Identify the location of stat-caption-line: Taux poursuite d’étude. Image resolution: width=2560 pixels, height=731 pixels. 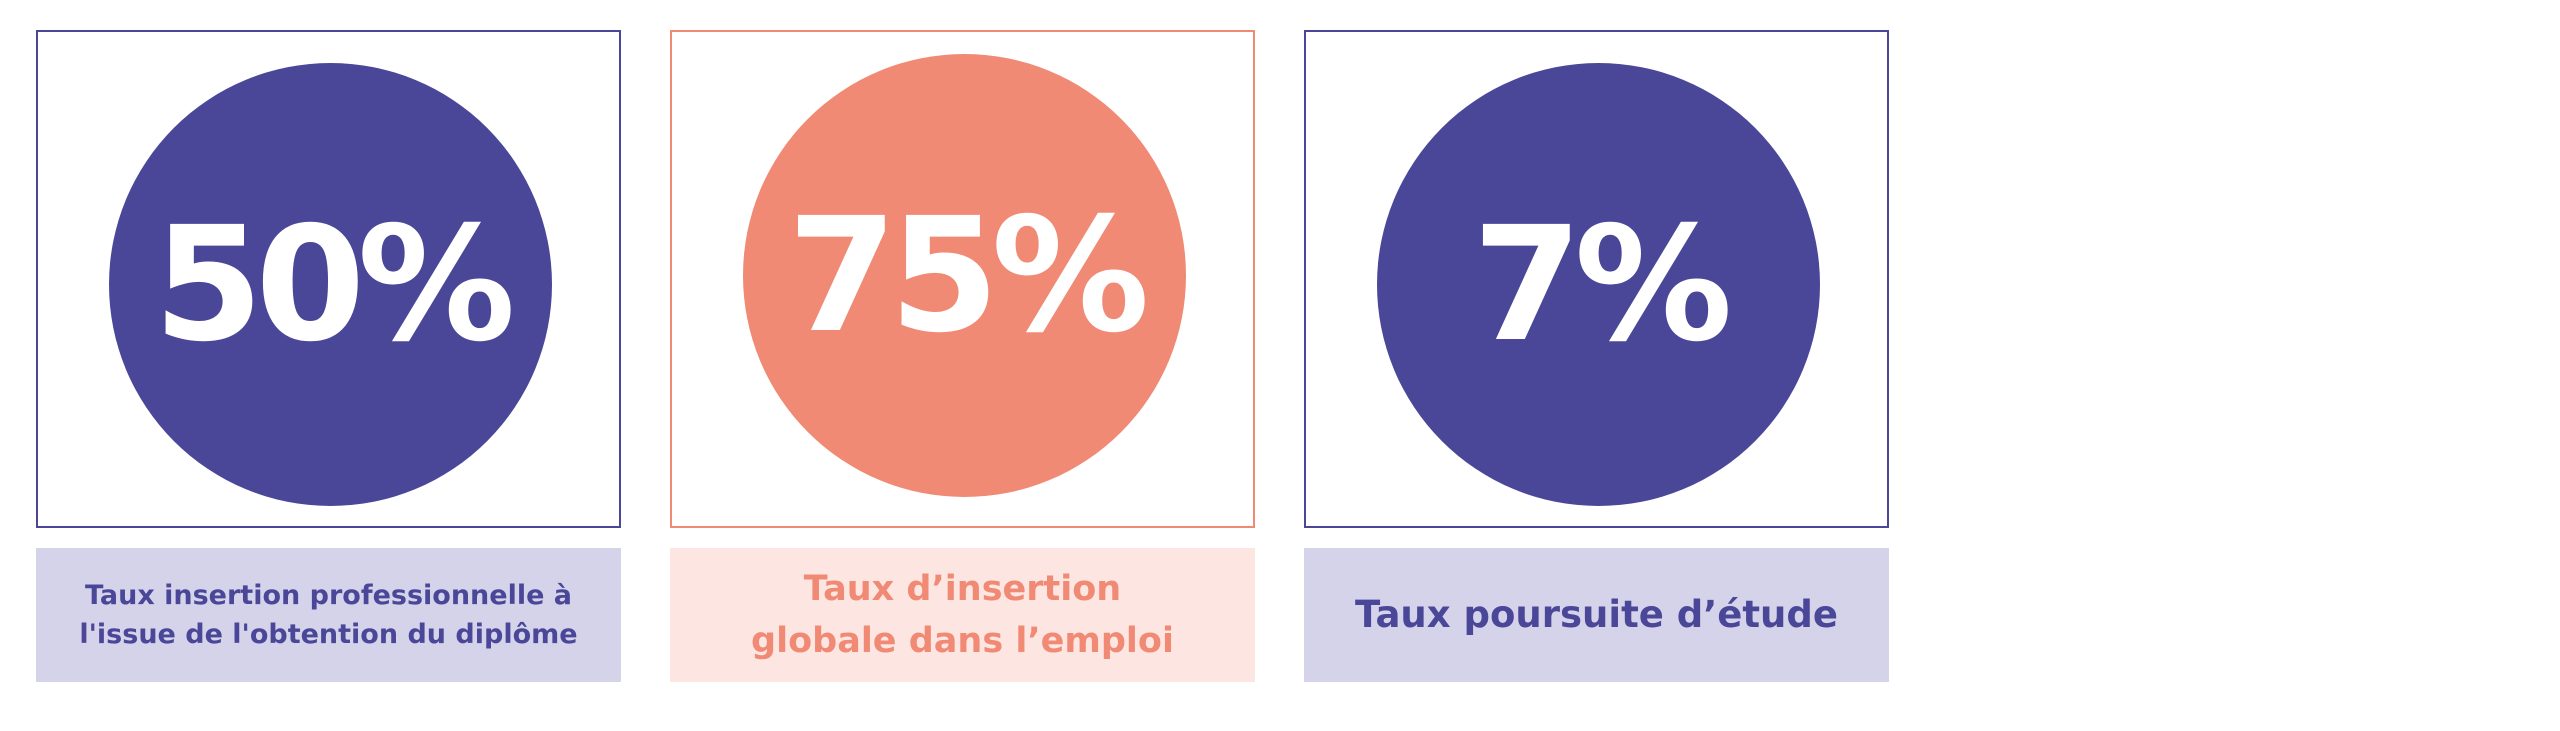
(1596, 615).